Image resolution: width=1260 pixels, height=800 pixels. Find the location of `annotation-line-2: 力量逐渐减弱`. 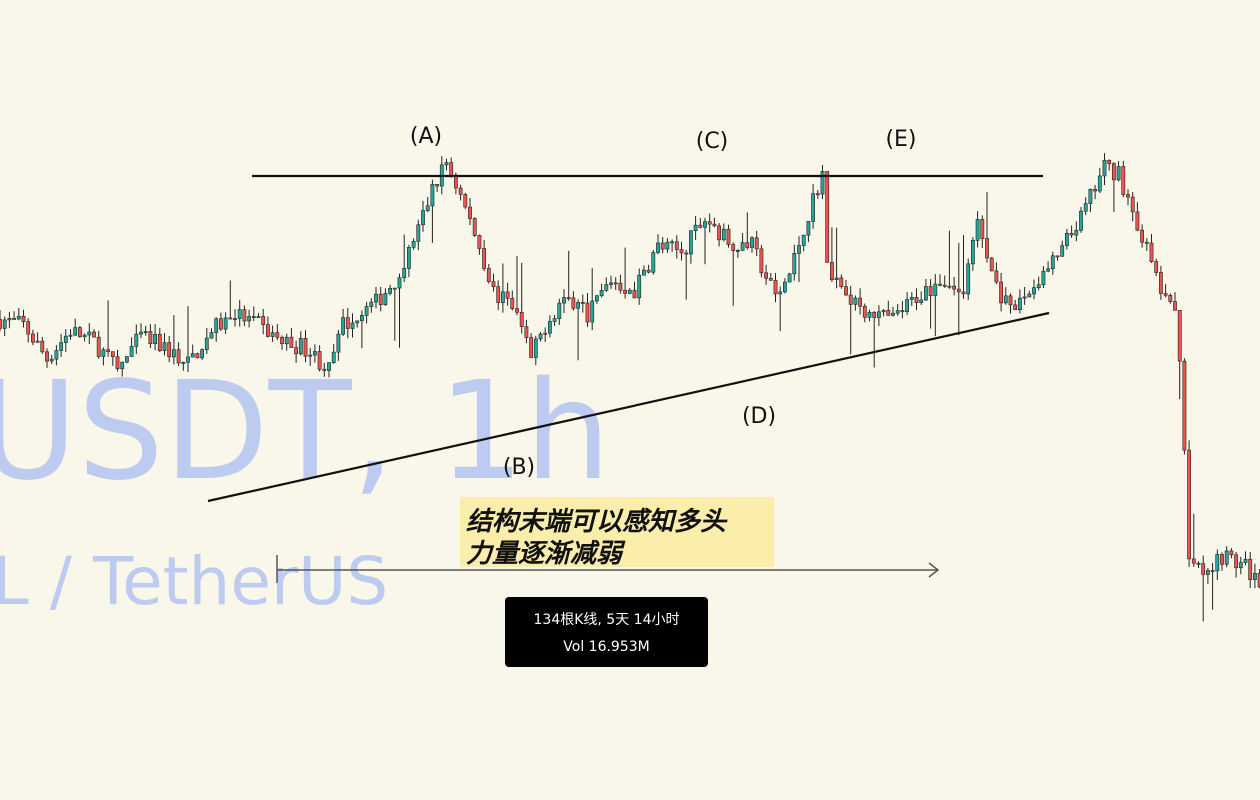

annotation-line-2: 力量逐渐减弱 is located at coordinates (544, 554).